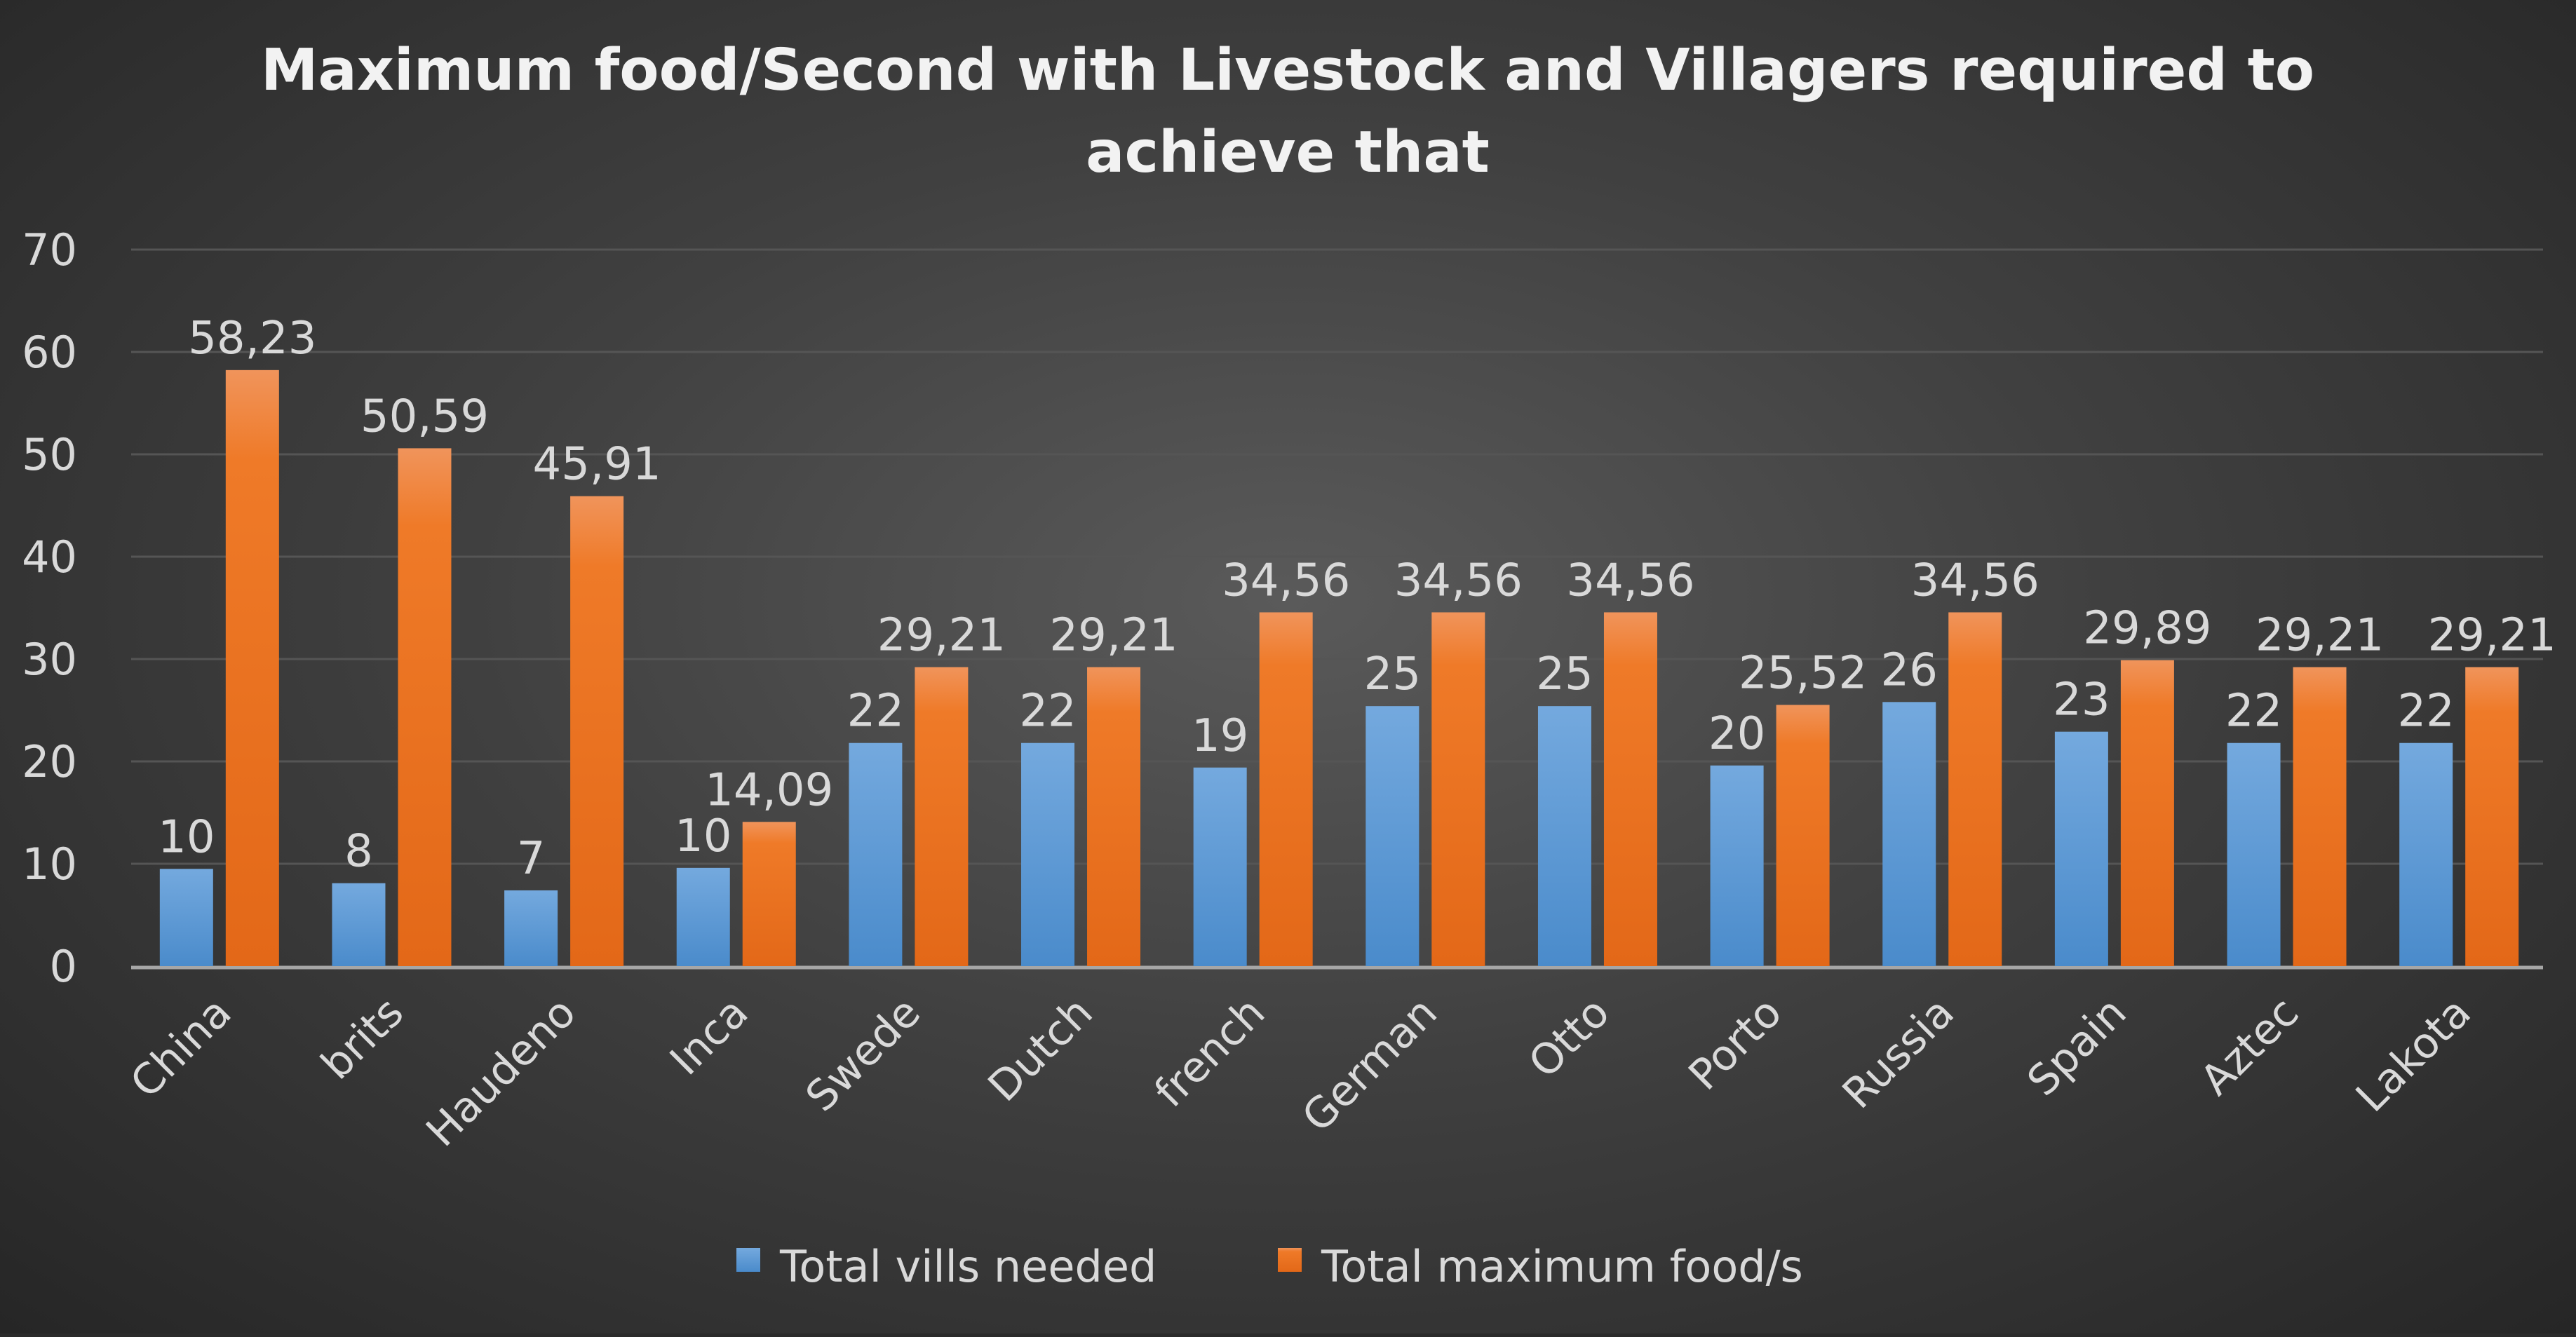  What do you see at coordinates (1269, 1266) in the screenshot?
I see `legend: Total vills needed Total maximum food/s` at bounding box center [1269, 1266].